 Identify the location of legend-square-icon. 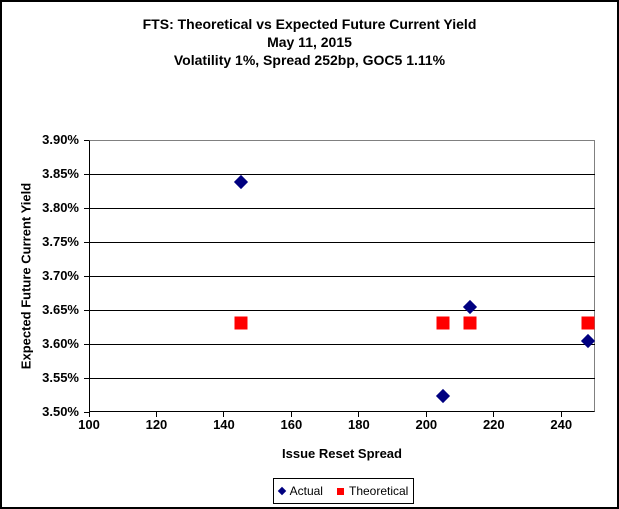
(340, 491).